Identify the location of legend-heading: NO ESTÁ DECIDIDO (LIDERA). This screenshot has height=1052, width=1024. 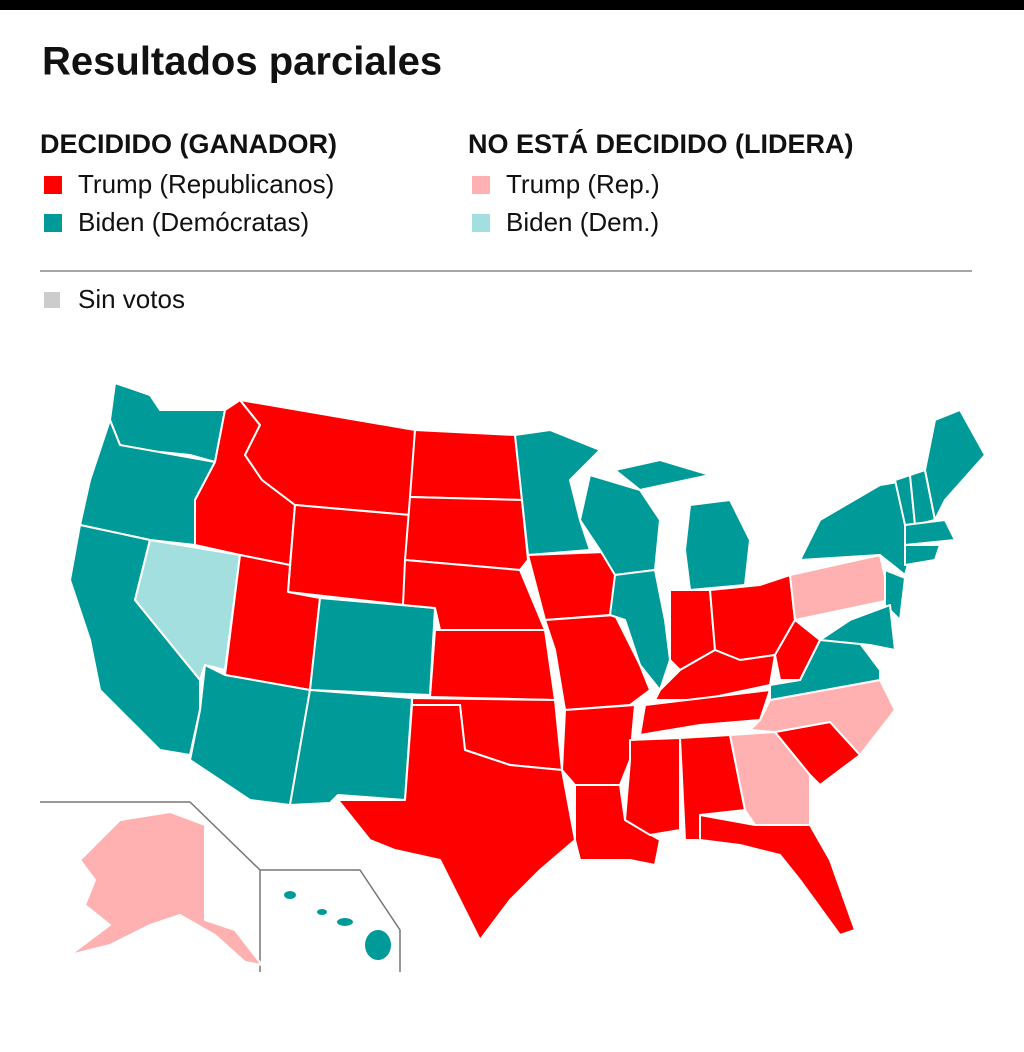
(661, 143).